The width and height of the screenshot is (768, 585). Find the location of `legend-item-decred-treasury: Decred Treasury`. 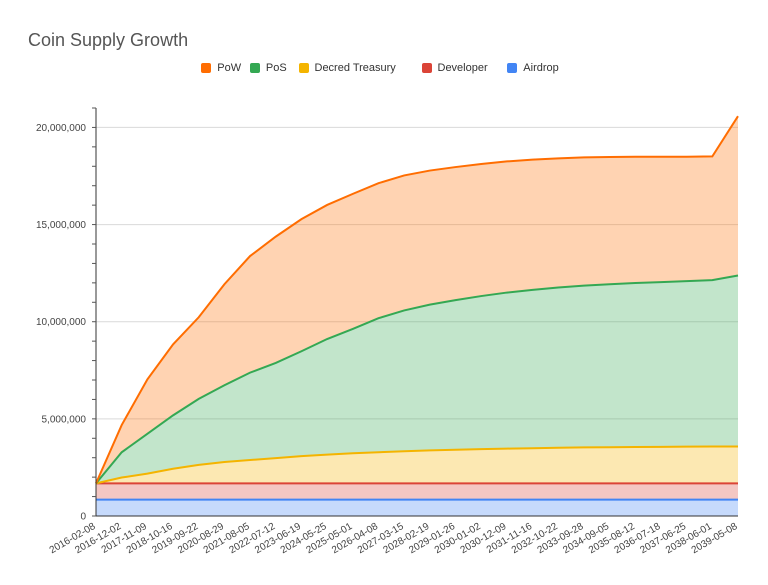

legend-item-decred-treasury: Decred Treasury is located at coordinates (347, 68).